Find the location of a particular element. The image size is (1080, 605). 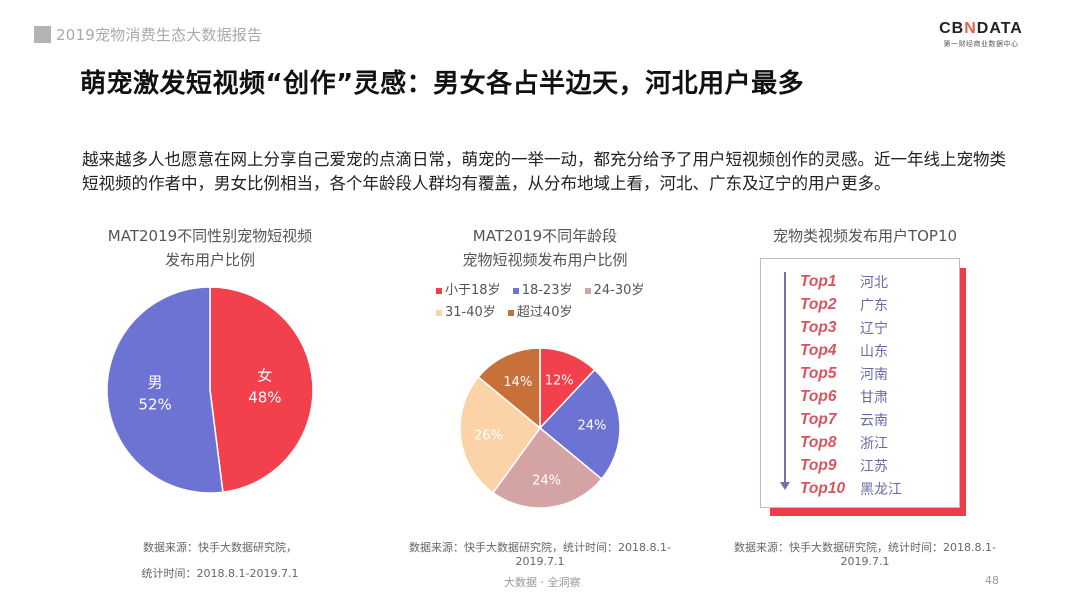

list-item: Top6 甘肃 is located at coordinates (844, 396).